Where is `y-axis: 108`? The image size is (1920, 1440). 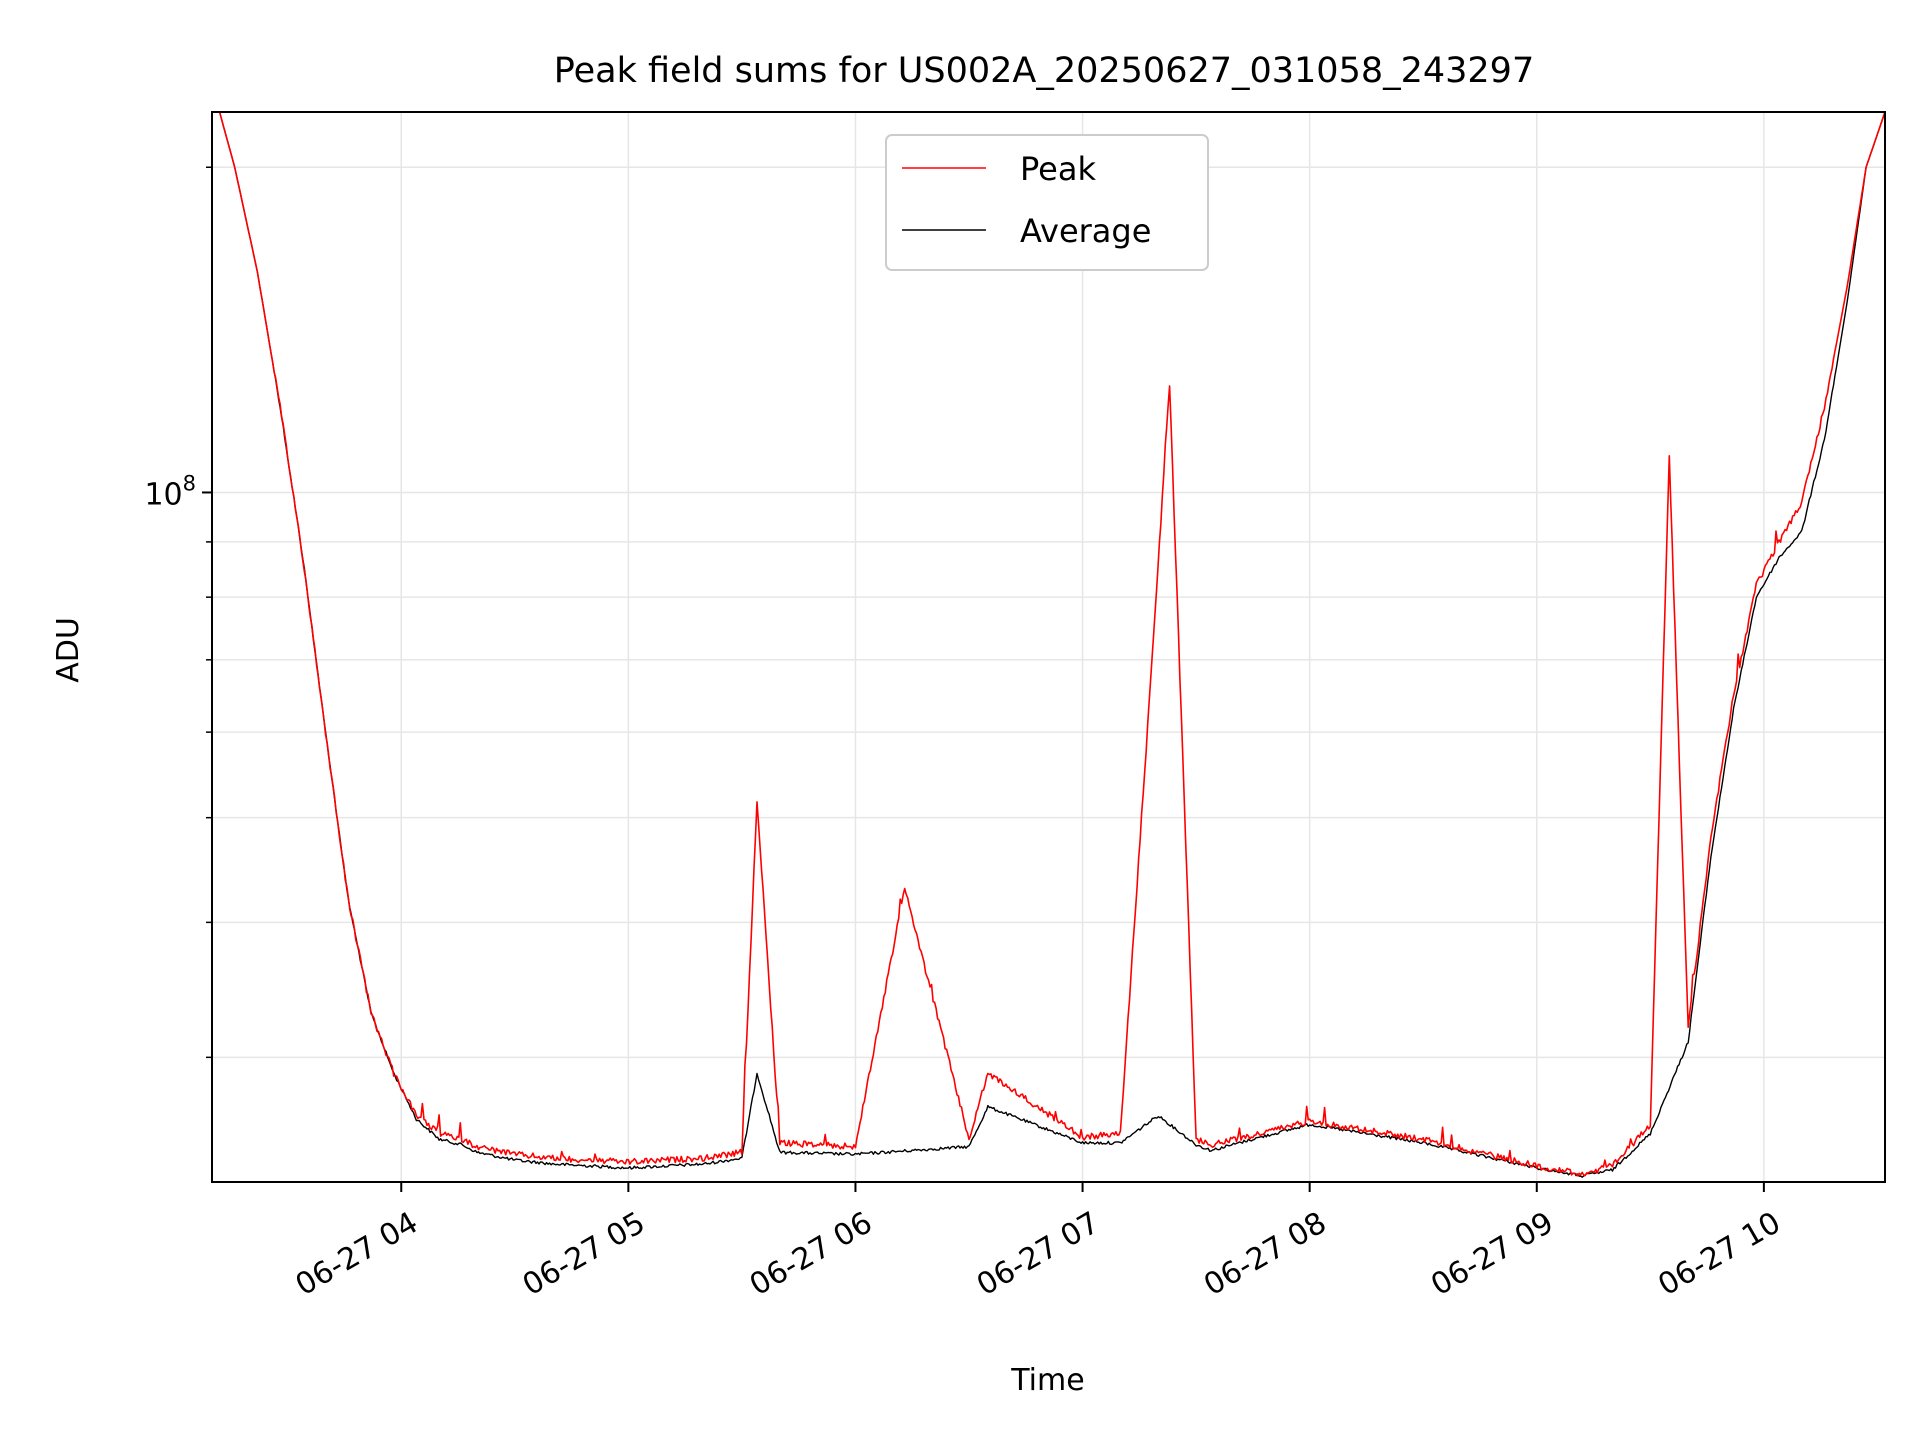 y-axis: 108 is located at coordinates (178, 612).